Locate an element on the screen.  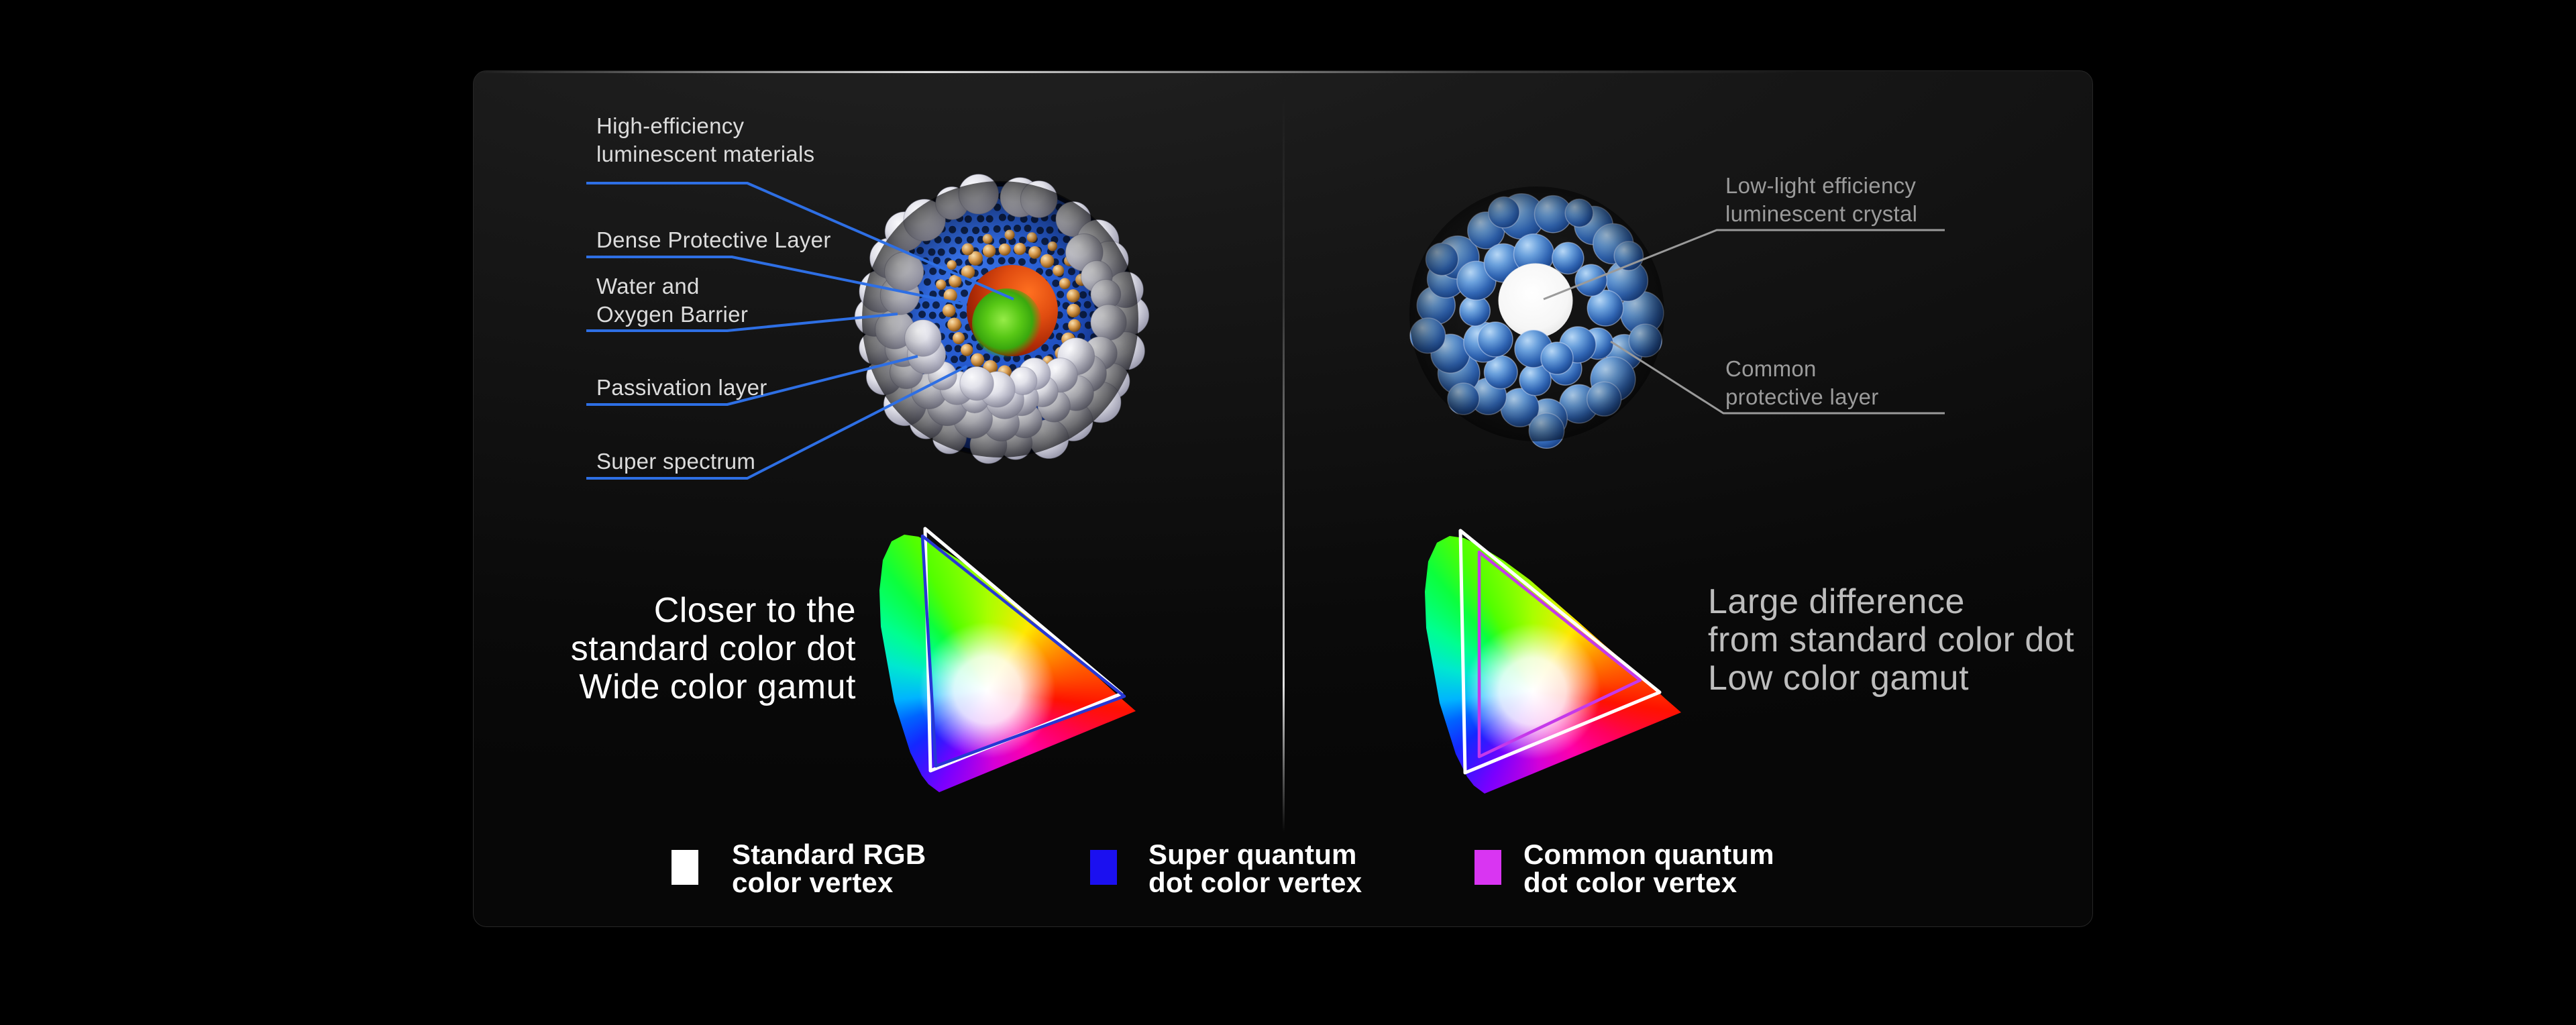
callout-super-spectrum: Super spectrum is located at coordinates (675, 461).